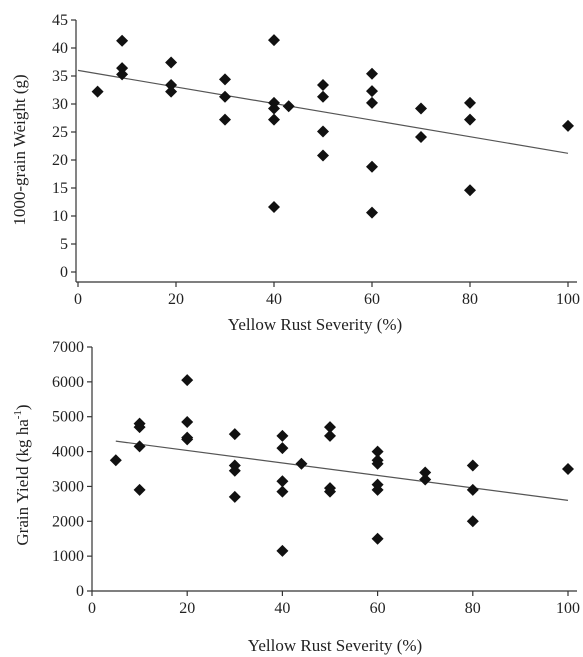 Image resolution: width=583 pixels, height=657 pixels. I want to click on y-tick-label: 15, so click(60, 188).